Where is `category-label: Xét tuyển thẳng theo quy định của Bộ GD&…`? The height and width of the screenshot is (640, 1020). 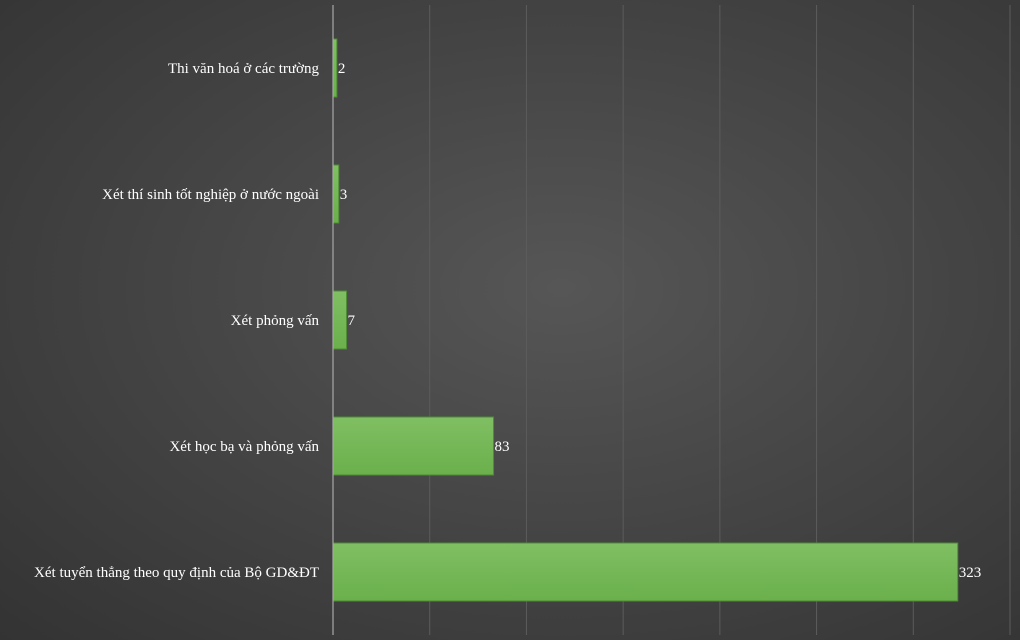
category-label: Xét tuyển thẳng theo quy định của Bộ GD&… is located at coordinates (176, 573).